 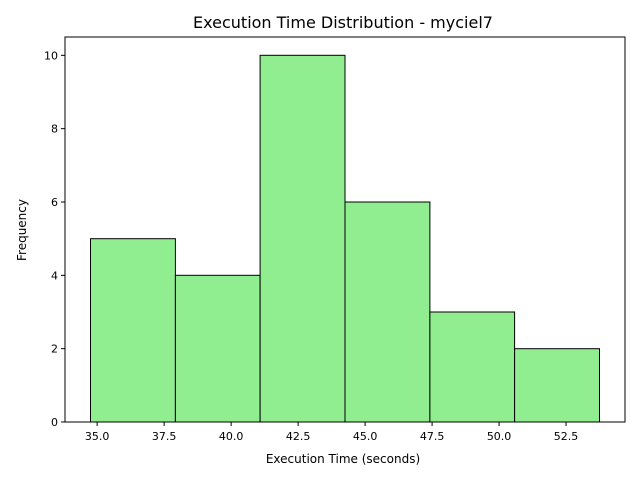 What do you see at coordinates (54, 202) in the screenshot?
I see `y-tick-label: 6` at bounding box center [54, 202].